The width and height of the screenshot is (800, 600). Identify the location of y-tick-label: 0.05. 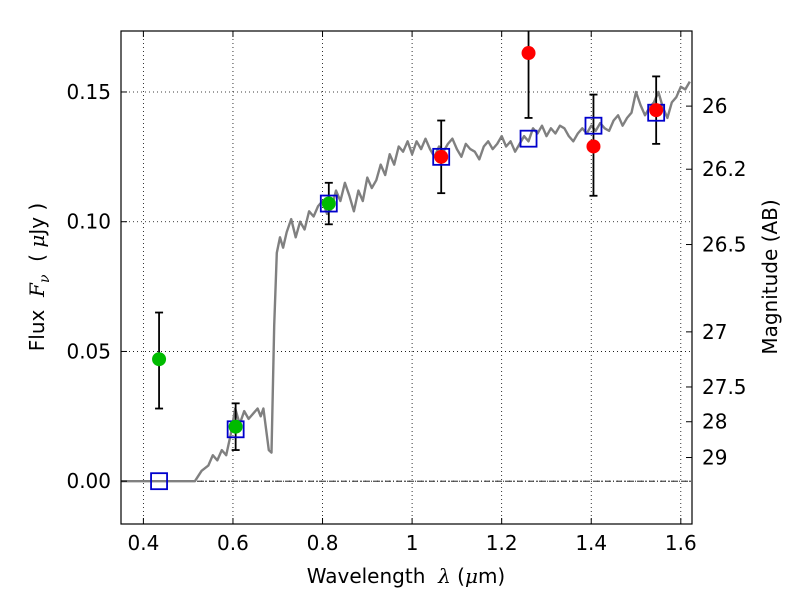
(88, 351).